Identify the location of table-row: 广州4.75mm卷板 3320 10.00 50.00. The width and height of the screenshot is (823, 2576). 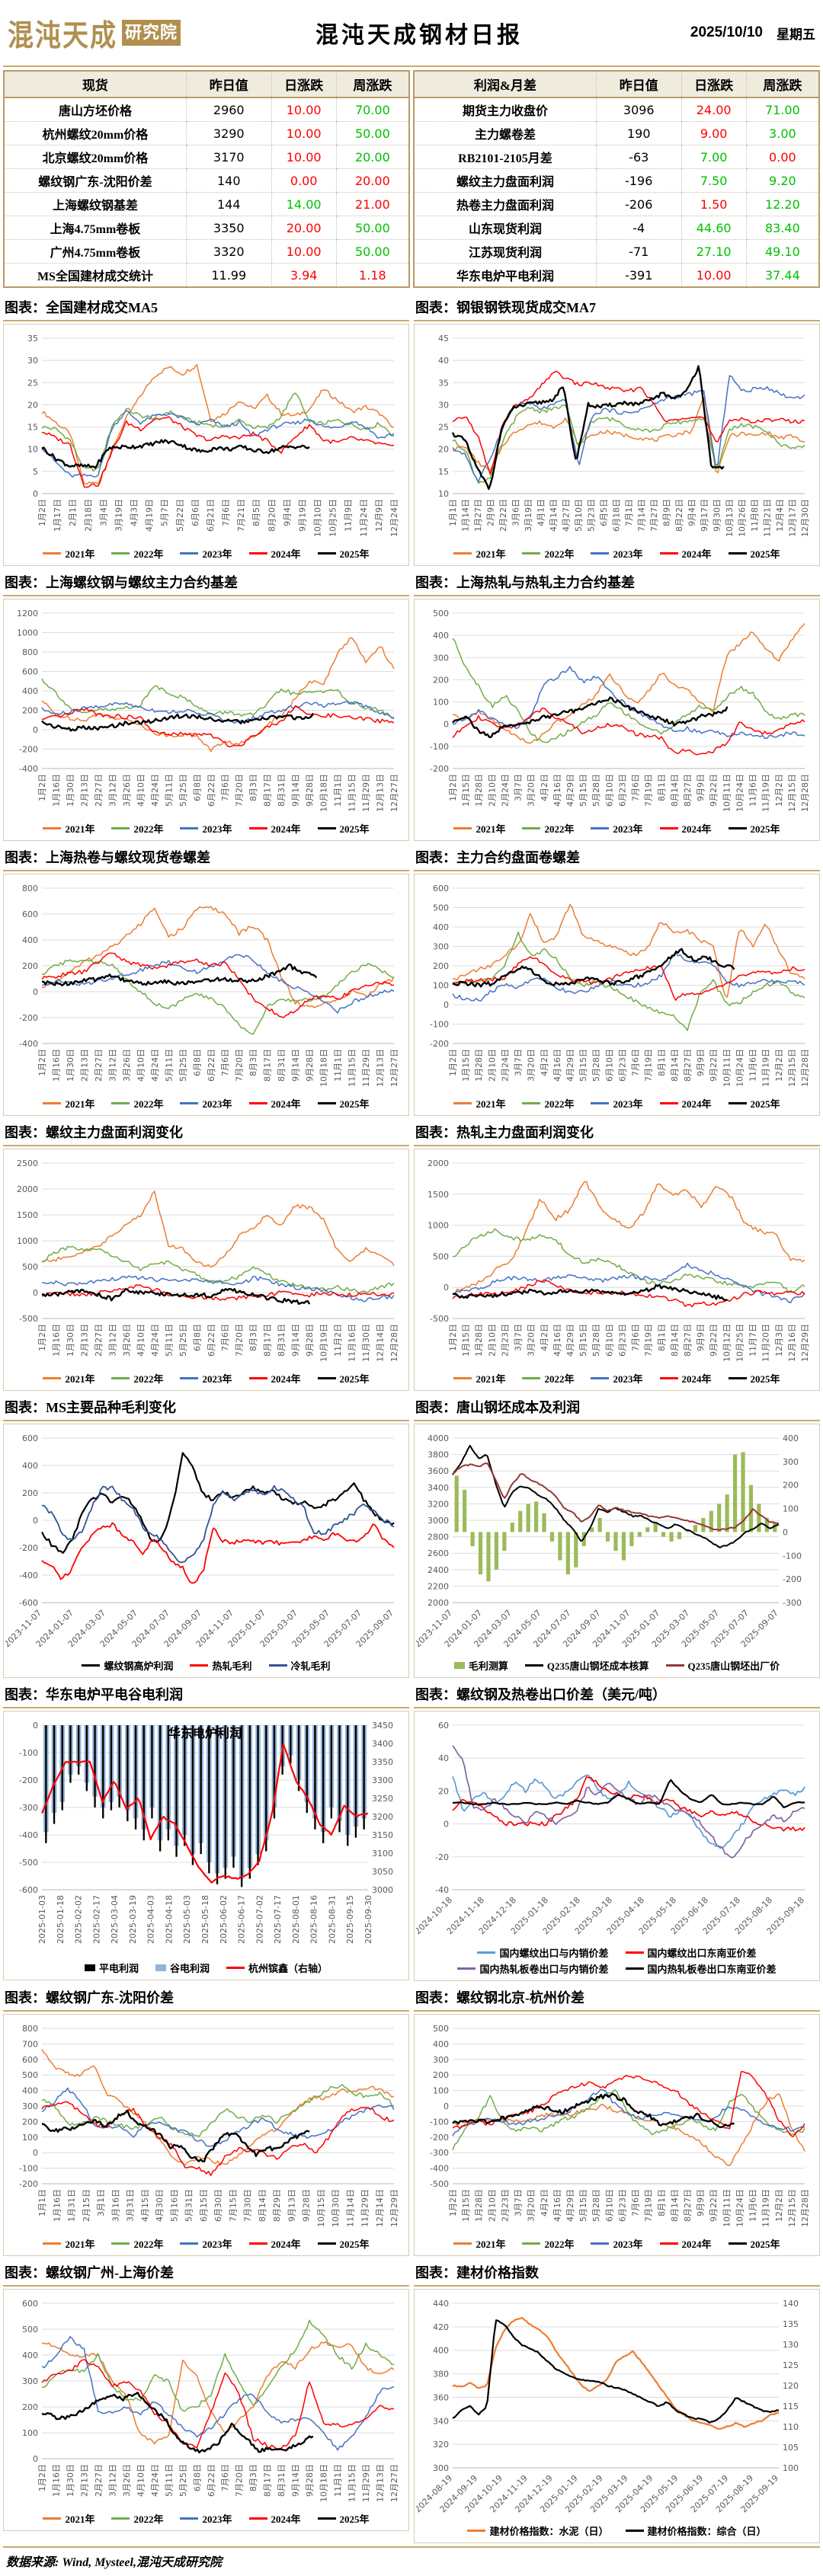
(206, 251).